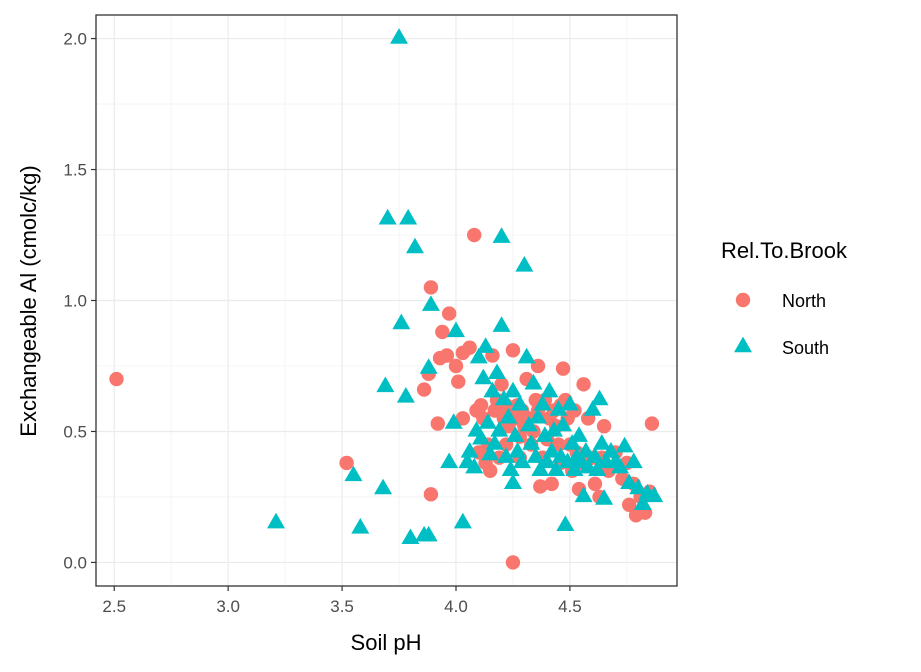  I want to click on x-tick-label: 3.5, so click(342, 606).